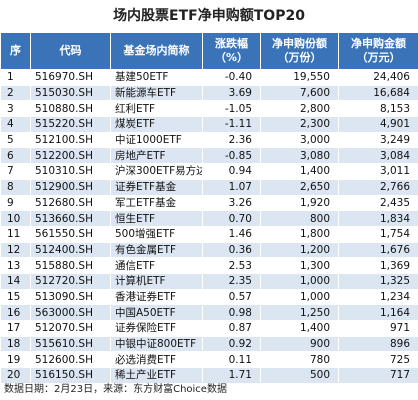 The image size is (418, 400). What do you see at coordinates (231, 171) in the screenshot?
I see `table-cell: 0.94` at bounding box center [231, 171].